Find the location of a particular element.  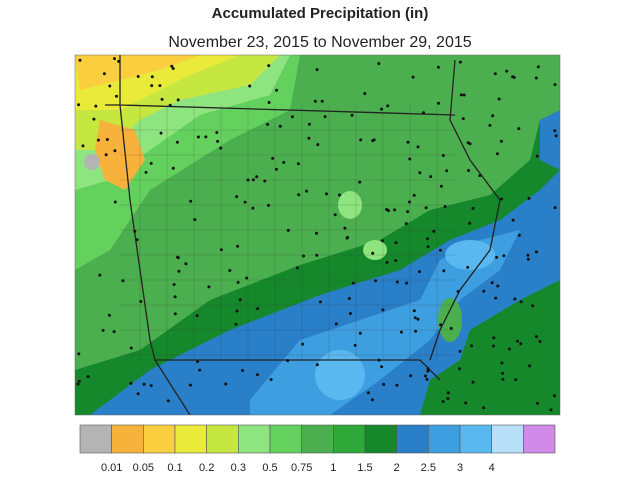

legend-label: 0.01 is located at coordinates (111, 468).